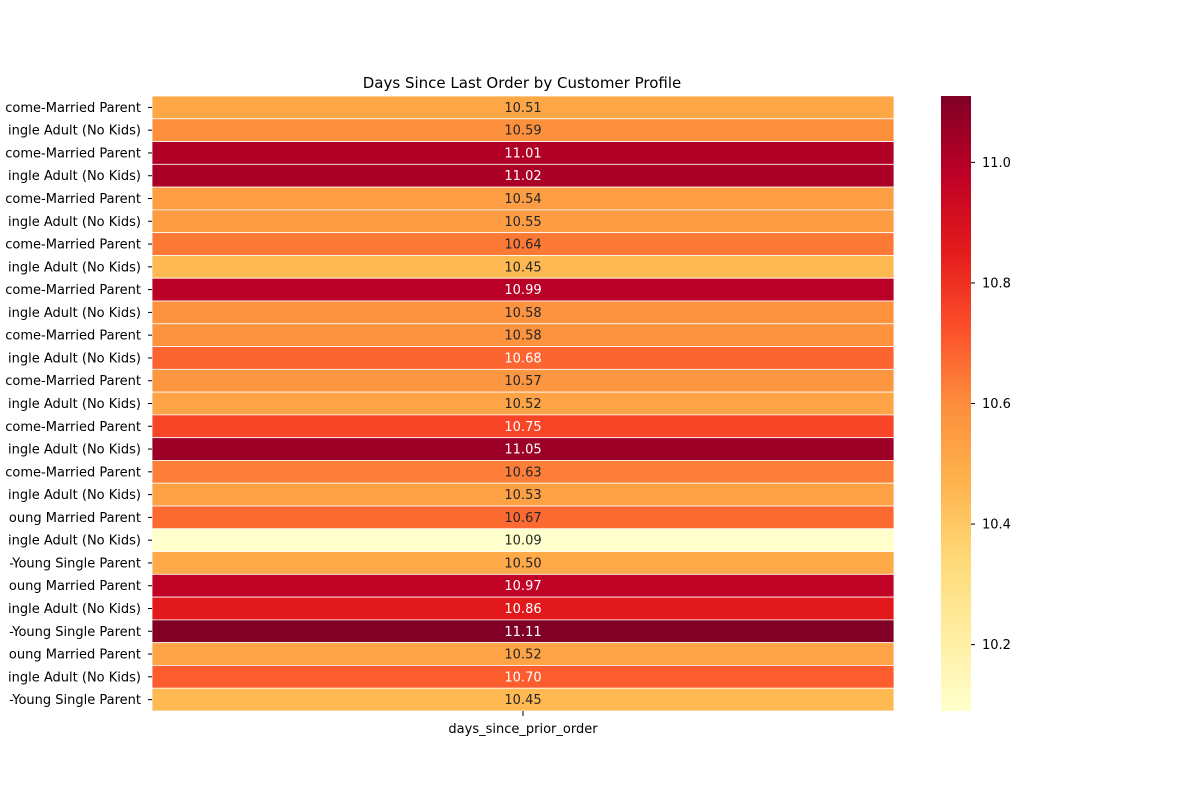 Image resolution: width=1200 pixels, height=800 pixels. What do you see at coordinates (522, 427) in the screenshot?
I see `cell-value-label: 10.75` at bounding box center [522, 427].